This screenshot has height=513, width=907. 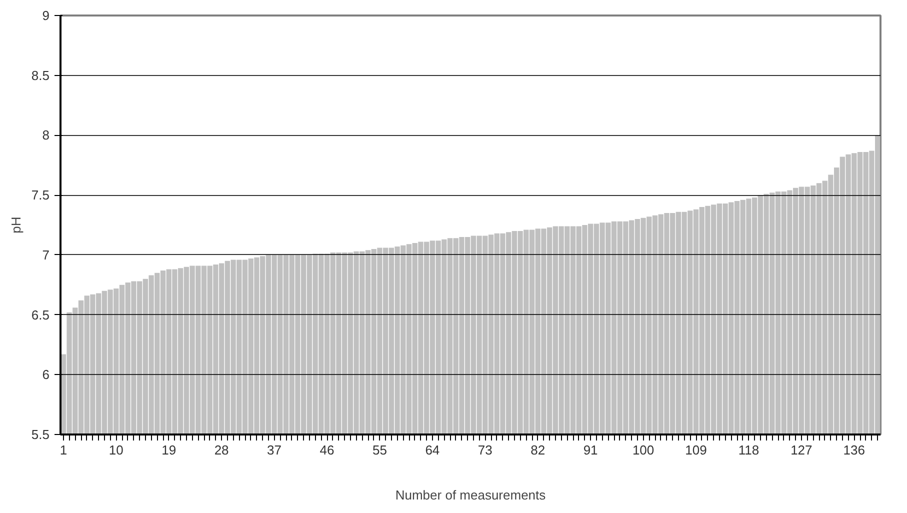 I want to click on y-axis-title: pH, so click(x=16, y=225).